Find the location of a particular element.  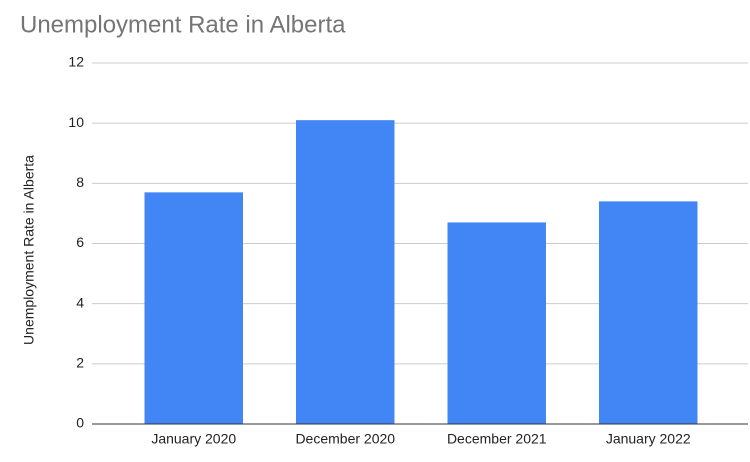

chart-title: Unemployment Rate in Alberta is located at coordinates (183, 24).